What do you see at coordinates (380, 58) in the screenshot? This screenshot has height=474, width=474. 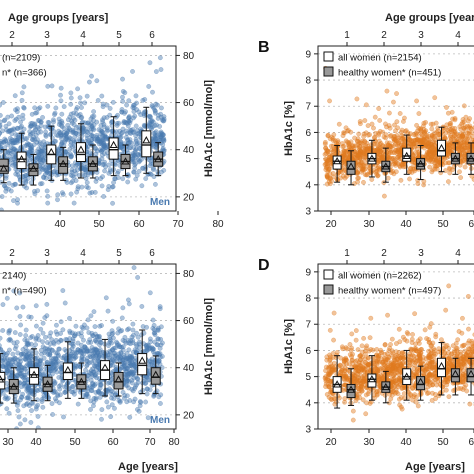 I see `legend-label: all women (n=2154)` at bounding box center [380, 58].